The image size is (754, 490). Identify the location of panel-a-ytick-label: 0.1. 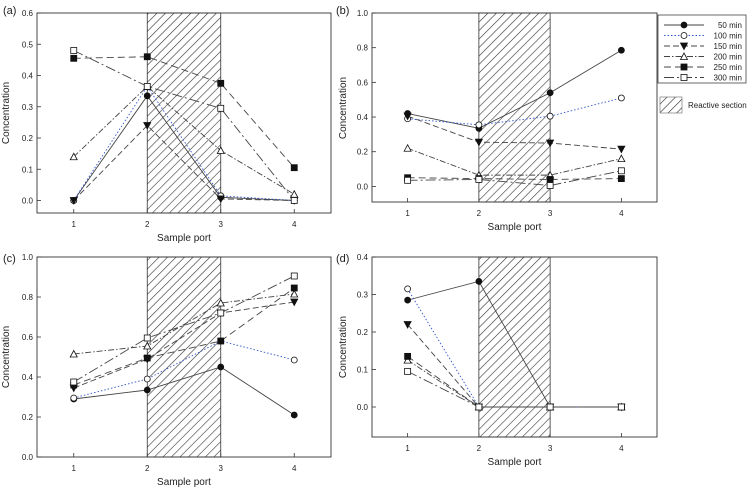
(28, 169).